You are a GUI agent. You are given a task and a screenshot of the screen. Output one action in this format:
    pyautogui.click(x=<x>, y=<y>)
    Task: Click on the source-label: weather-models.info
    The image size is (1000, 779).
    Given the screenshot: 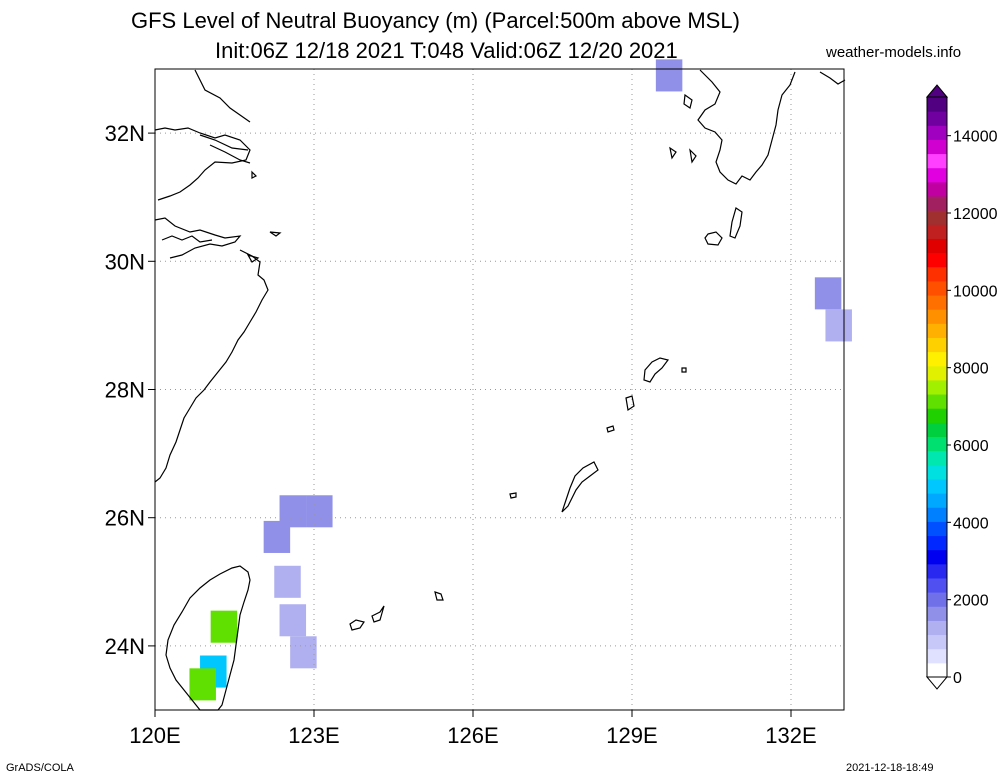 What is the action you would take?
    pyautogui.click(x=894, y=52)
    